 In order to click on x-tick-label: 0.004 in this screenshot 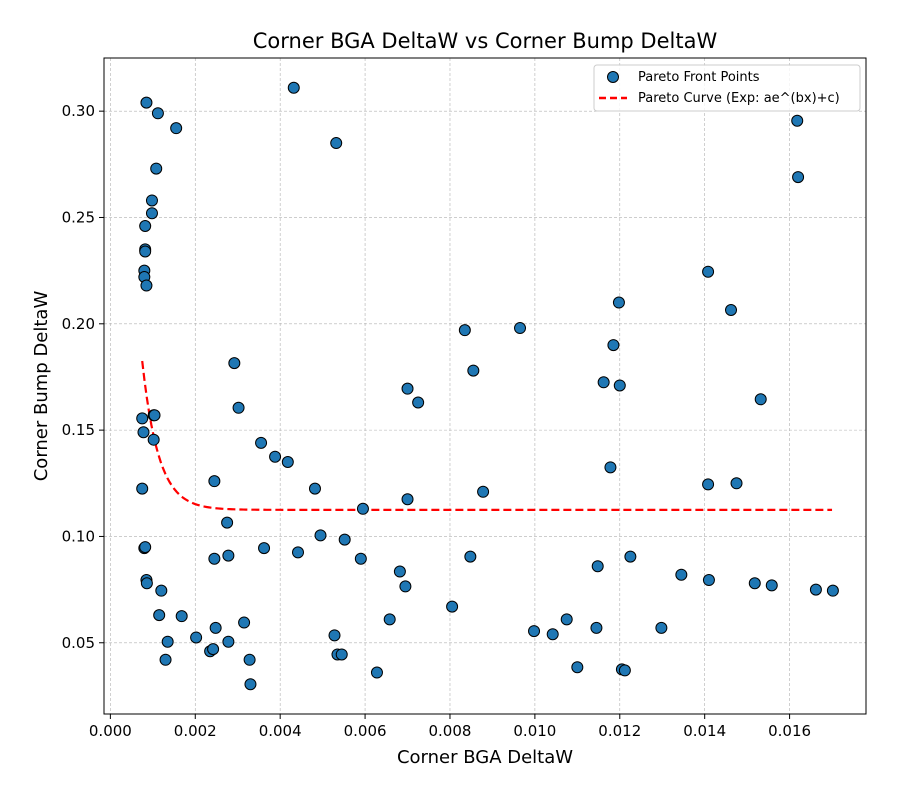, I will do `click(280, 731)`.